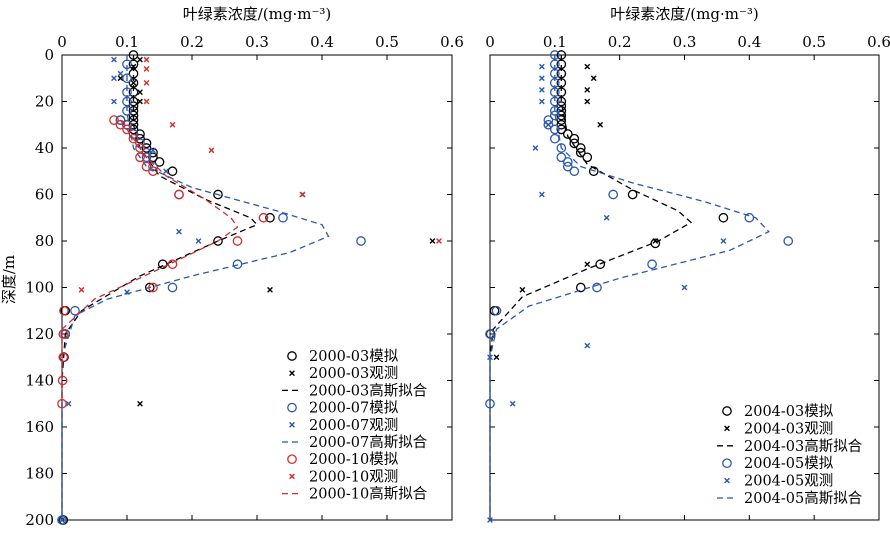 This screenshot has height=536, width=890. I want to click on series-2004-03模拟, so click(607, 194).